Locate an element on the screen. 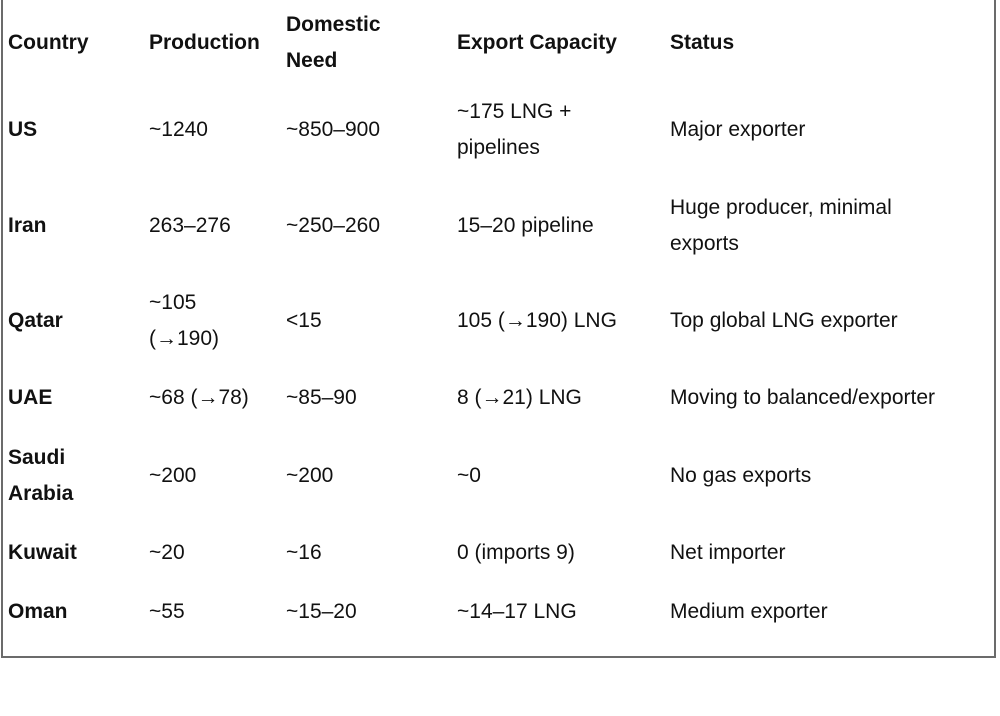 The image size is (1000, 716). header-status: Status is located at coordinates (702, 42).